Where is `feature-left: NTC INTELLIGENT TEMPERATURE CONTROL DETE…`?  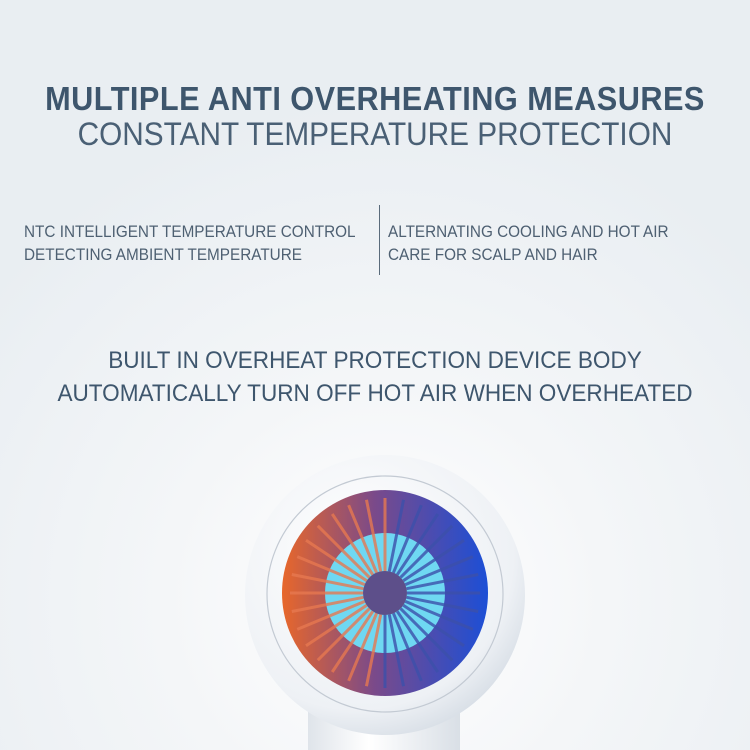 feature-left: NTC INTELLIGENT TEMPERATURE CONTROL DETE… is located at coordinates (190, 243).